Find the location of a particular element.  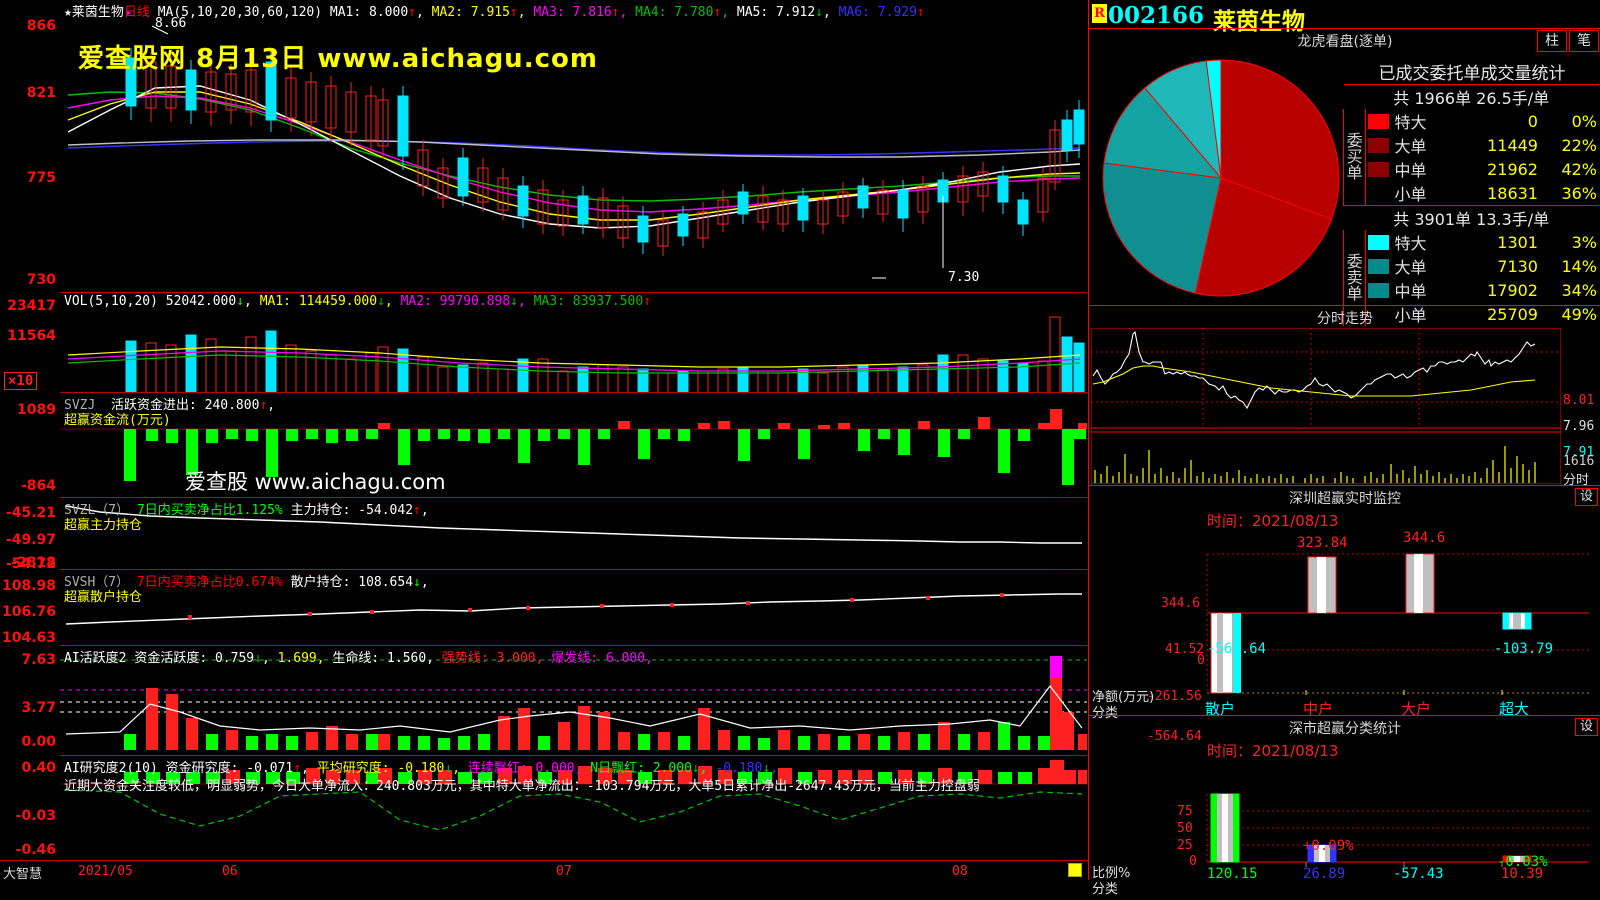

svzl-ratio-value: 1.125% is located at coordinates (259, 510).